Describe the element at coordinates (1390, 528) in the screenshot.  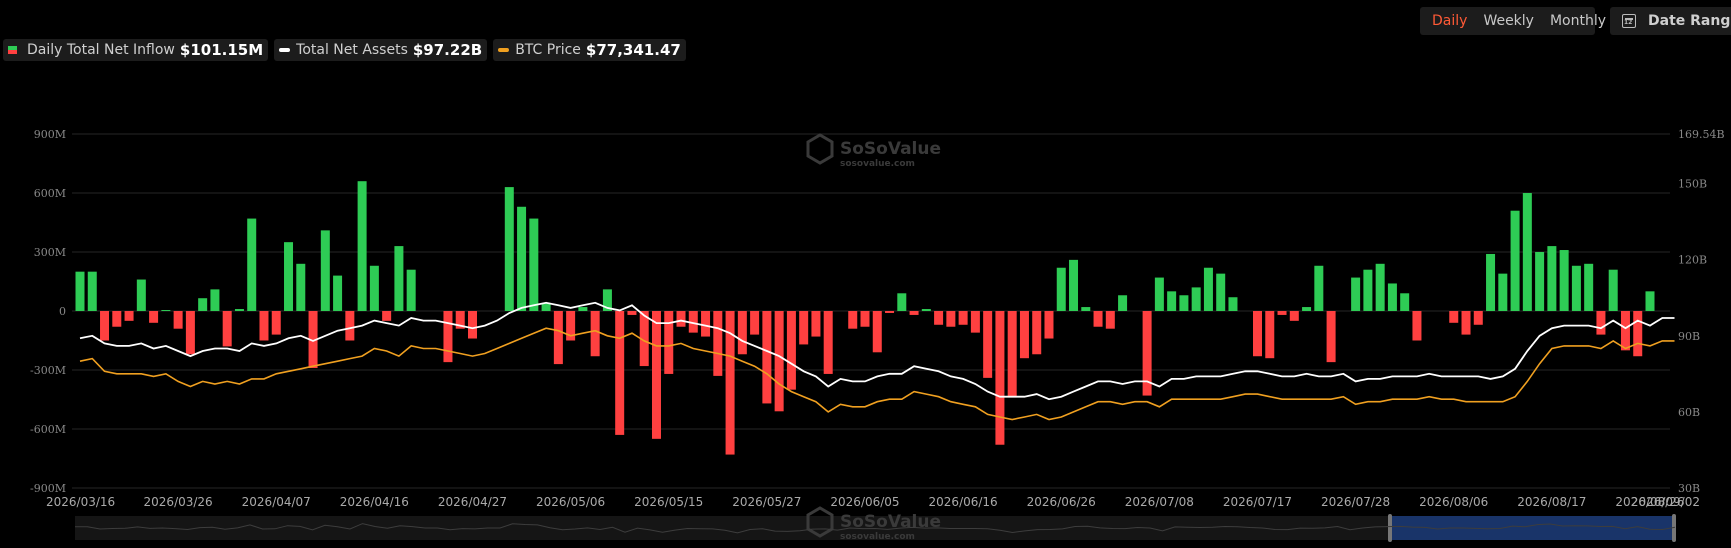
I see `brush-handle-left` at that location.